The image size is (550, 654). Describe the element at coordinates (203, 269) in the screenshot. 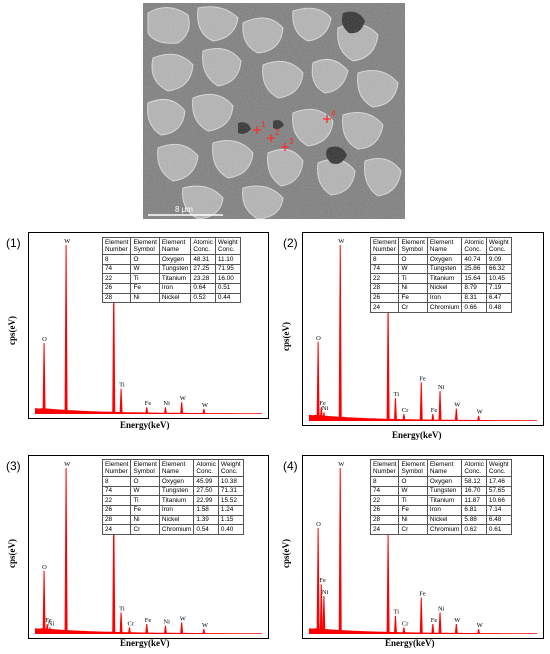

I see `table-cell: 27.25` at that location.